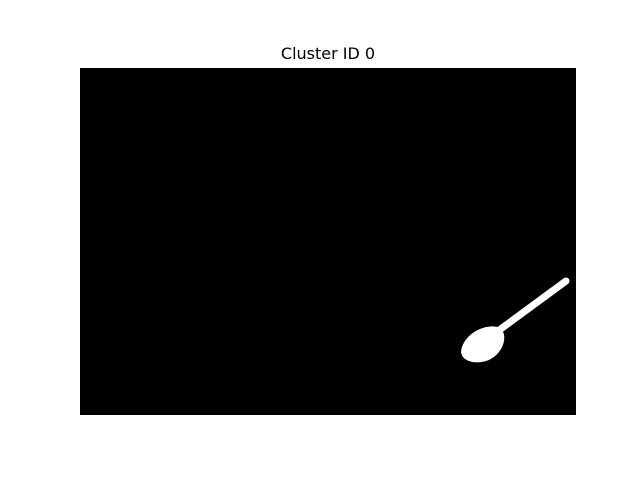 The image size is (640, 480). What do you see at coordinates (483, 344) in the screenshot?
I see `spoon-bowl` at bounding box center [483, 344].